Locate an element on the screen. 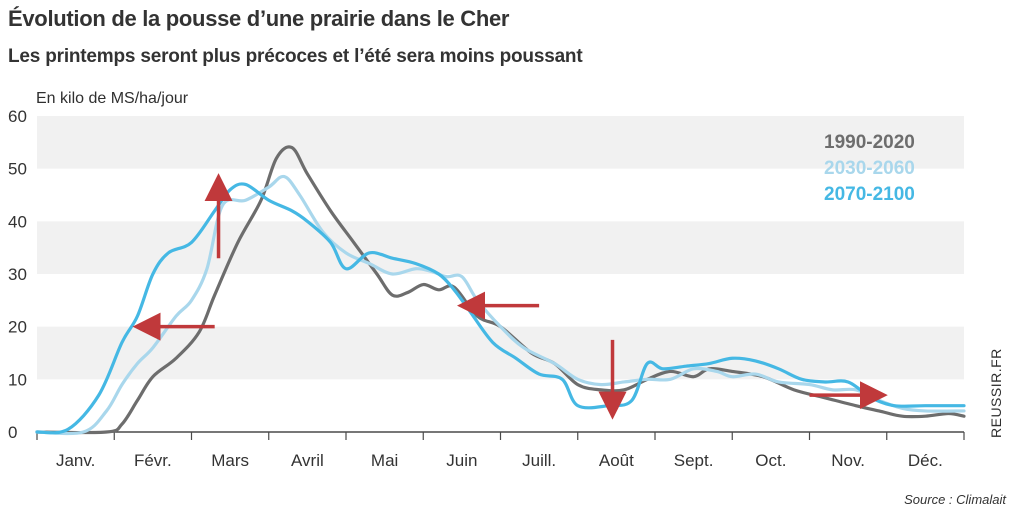  y-tick-label: 30 is located at coordinates (17, 274).